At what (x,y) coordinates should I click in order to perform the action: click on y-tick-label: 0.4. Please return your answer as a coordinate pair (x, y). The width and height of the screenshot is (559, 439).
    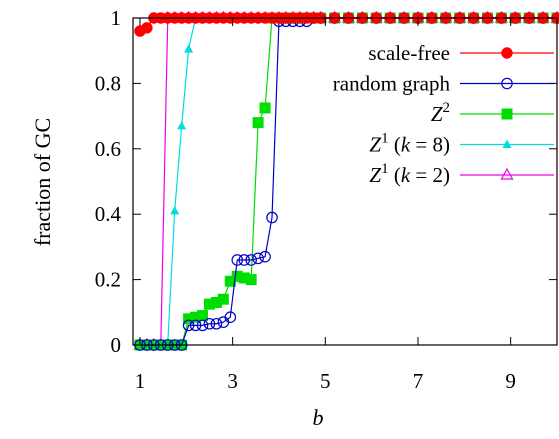
    Looking at the image, I should click on (108, 214).